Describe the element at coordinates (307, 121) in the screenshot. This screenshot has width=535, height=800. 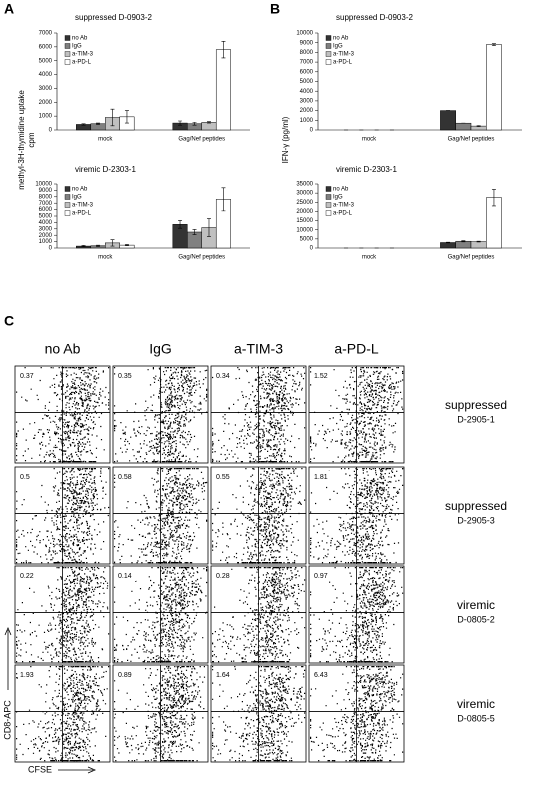
I see `y-tick-label: 1000` at that location.